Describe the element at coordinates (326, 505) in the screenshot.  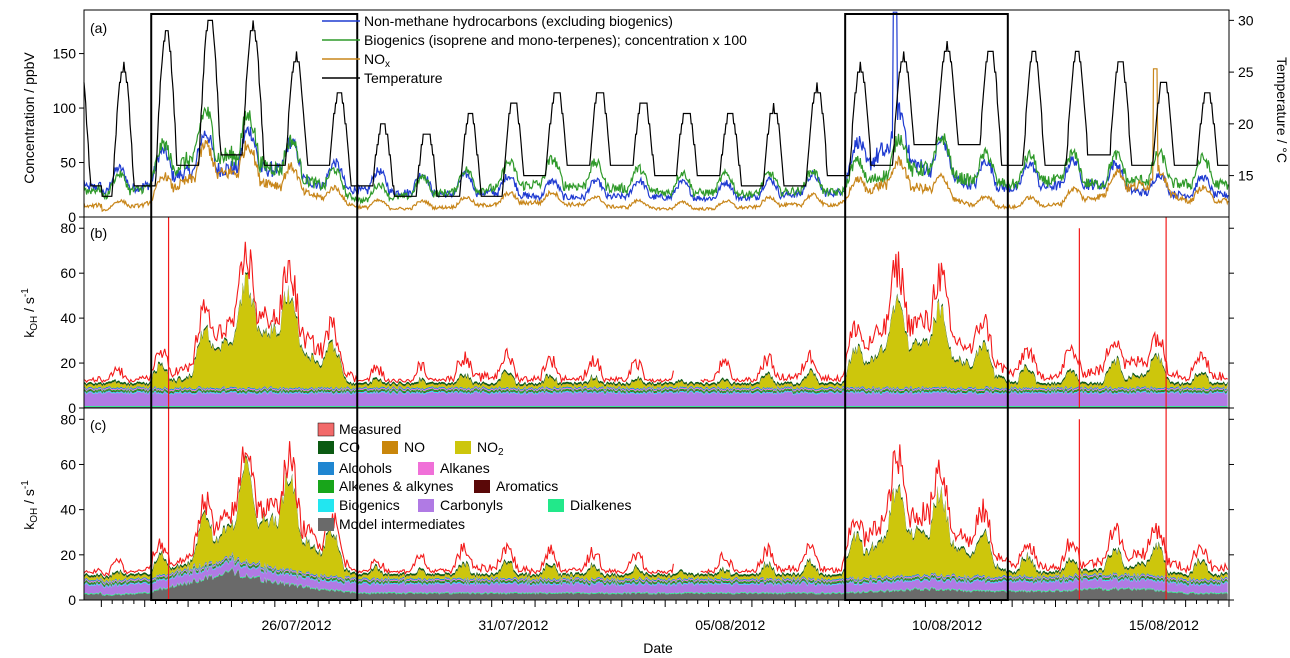
I see `legend-swatch-biogenics-c` at that location.